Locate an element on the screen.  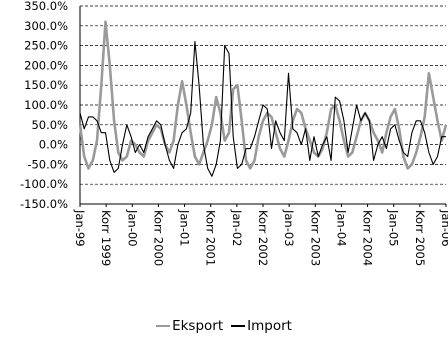
y-tick-label: 350.0% is located at coordinates (46, 6).